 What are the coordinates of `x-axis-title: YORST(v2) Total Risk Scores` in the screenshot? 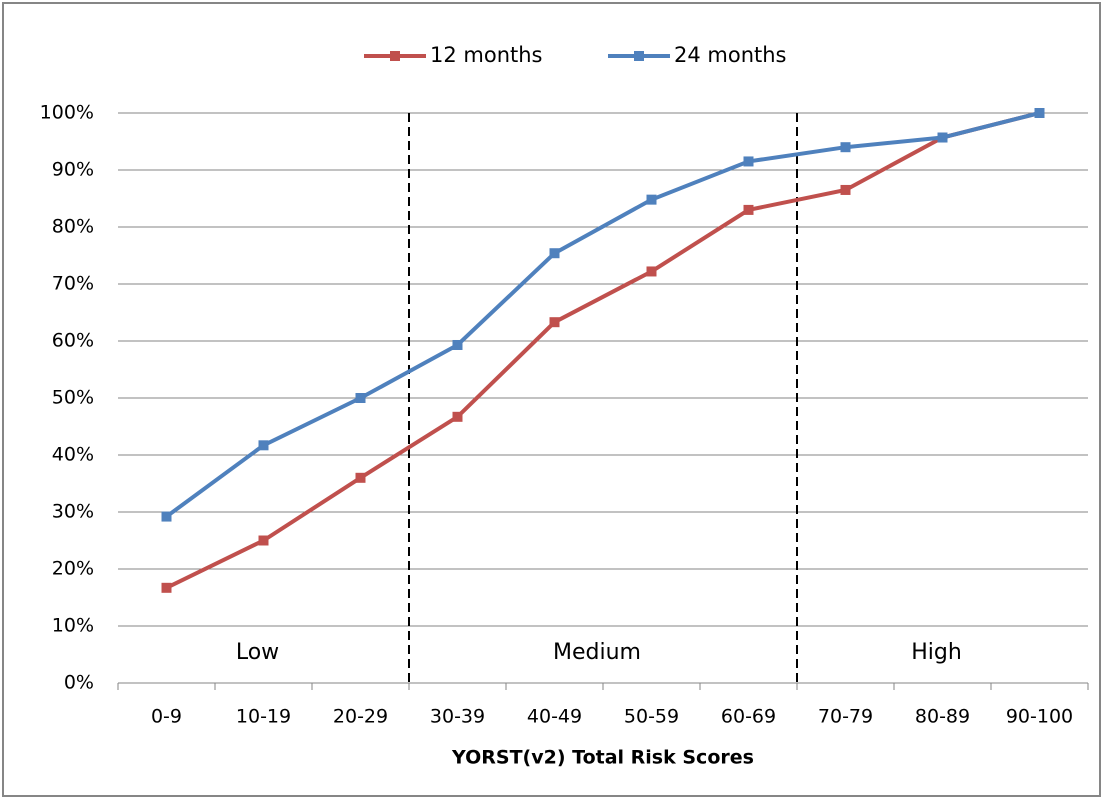 It's located at (602, 758).